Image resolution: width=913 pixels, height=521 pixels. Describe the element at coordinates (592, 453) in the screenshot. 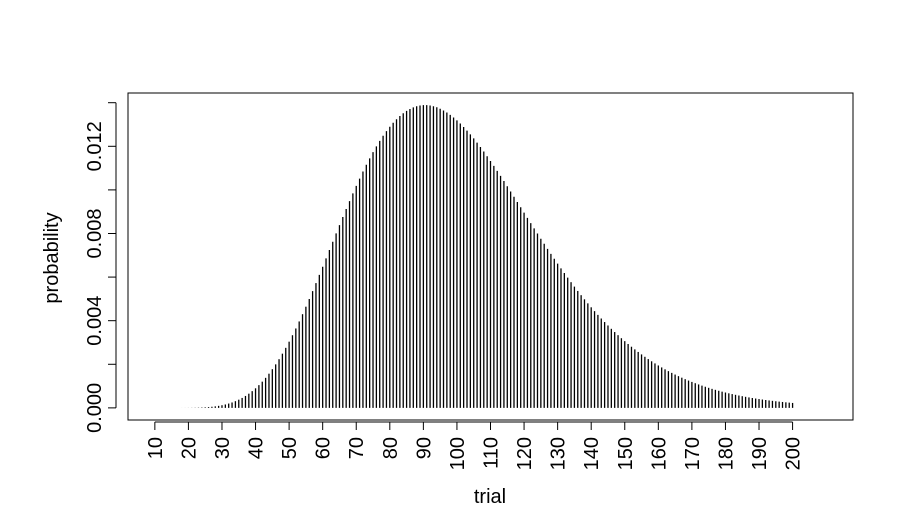

I see `x-tick-label: 140` at that location.